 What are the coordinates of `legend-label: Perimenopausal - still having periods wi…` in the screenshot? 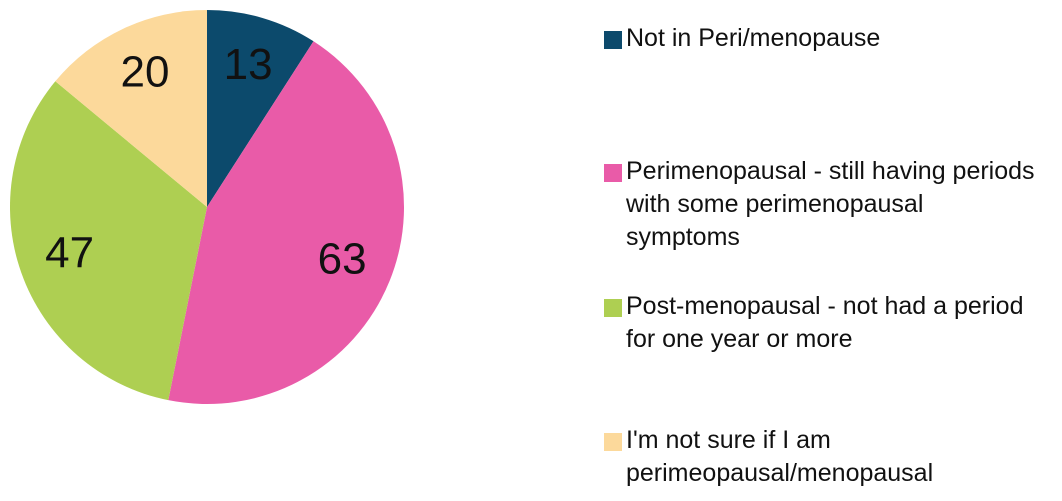 It's located at (830, 204).